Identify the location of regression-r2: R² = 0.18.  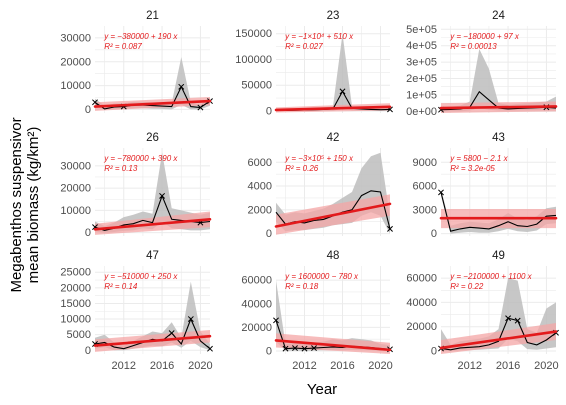
(302, 286).